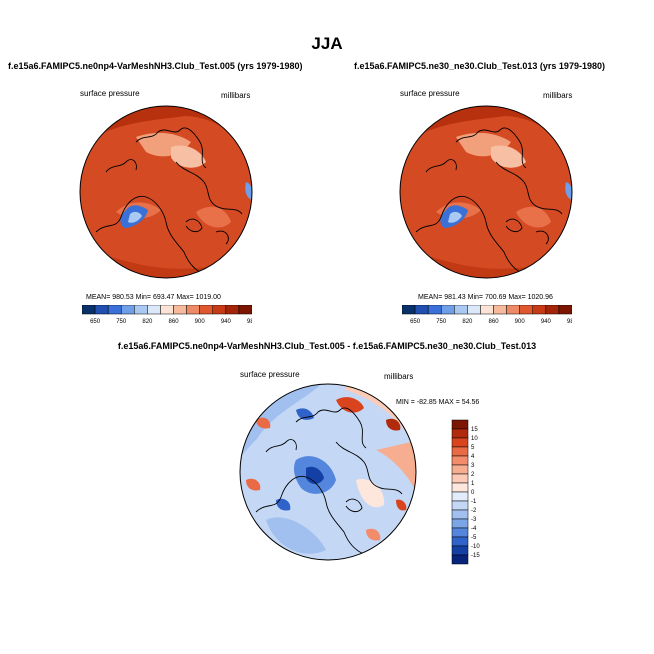 Image resolution: width=654 pixels, height=654 pixels. Describe the element at coordinates (208, 297) in the screenshot. I see `max-value-top-left: 1019.00` at that location.